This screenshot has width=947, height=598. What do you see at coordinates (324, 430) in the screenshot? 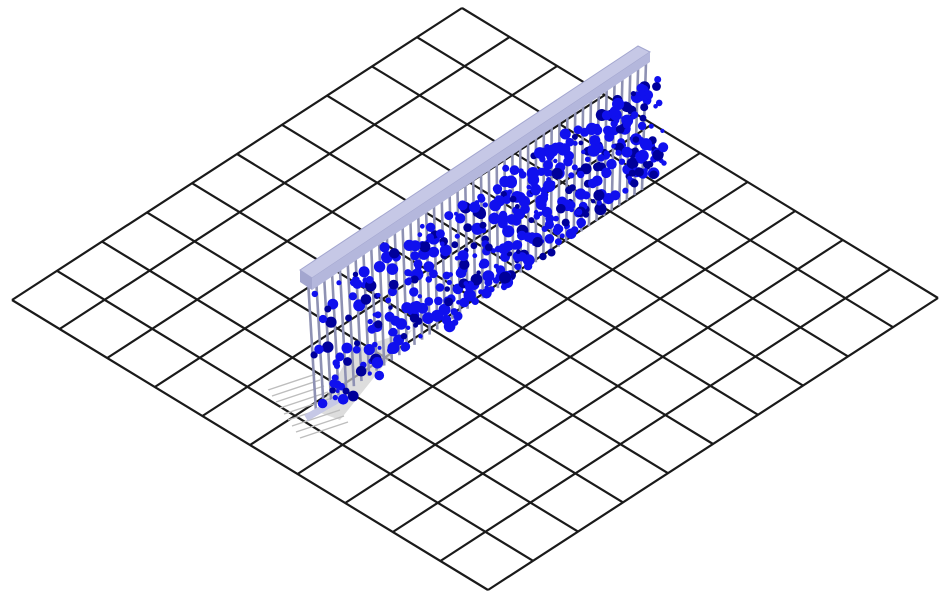
I see `shadow-streak` at bounding box center [324, 430].